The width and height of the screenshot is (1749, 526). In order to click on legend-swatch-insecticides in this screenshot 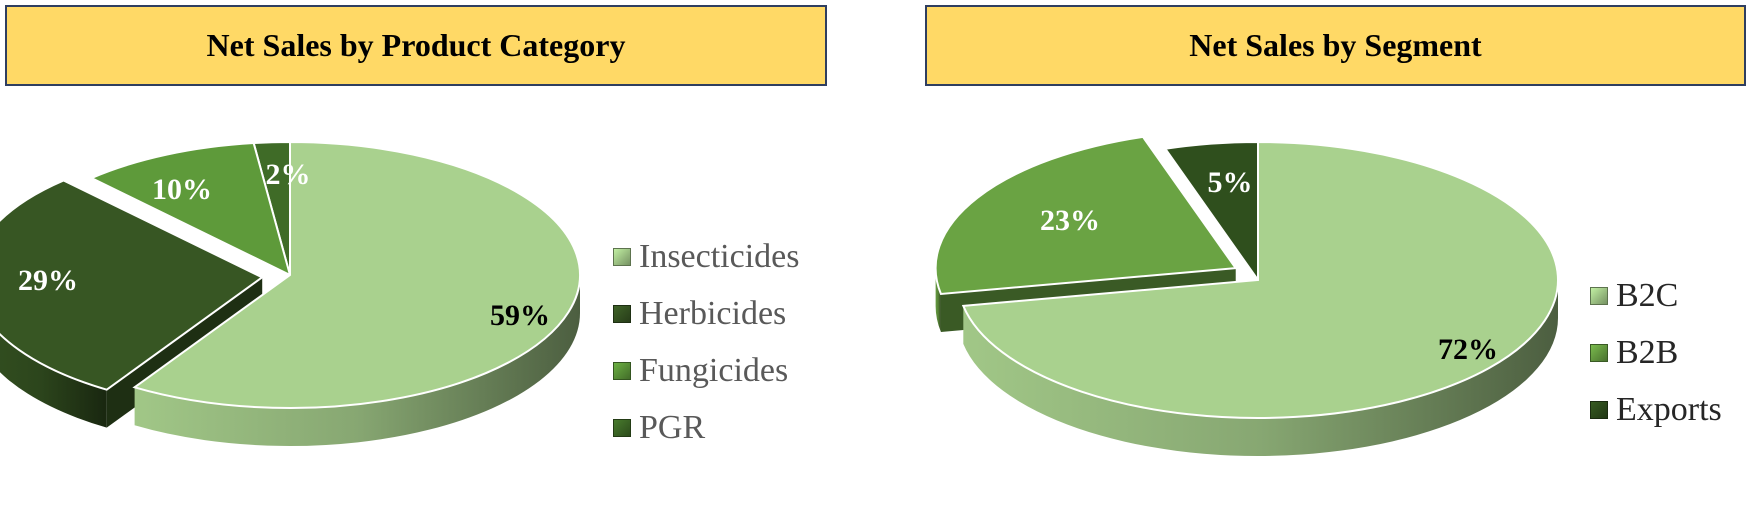, I will do `click(622, 256)`.